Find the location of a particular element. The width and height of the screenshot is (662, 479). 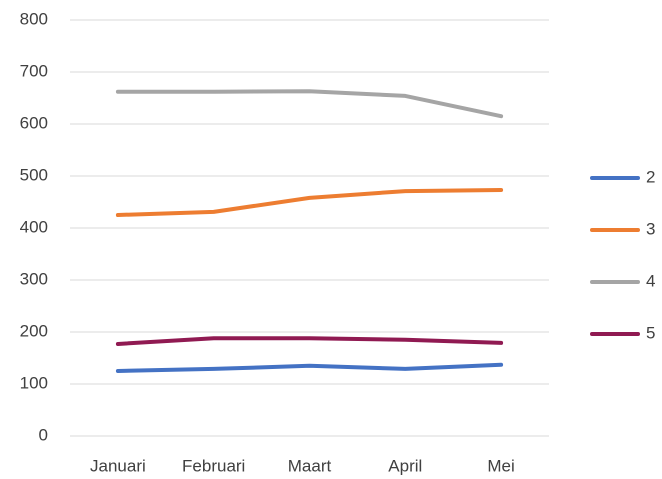

x-tick-label: Maart is located at coordinates (310, 465).